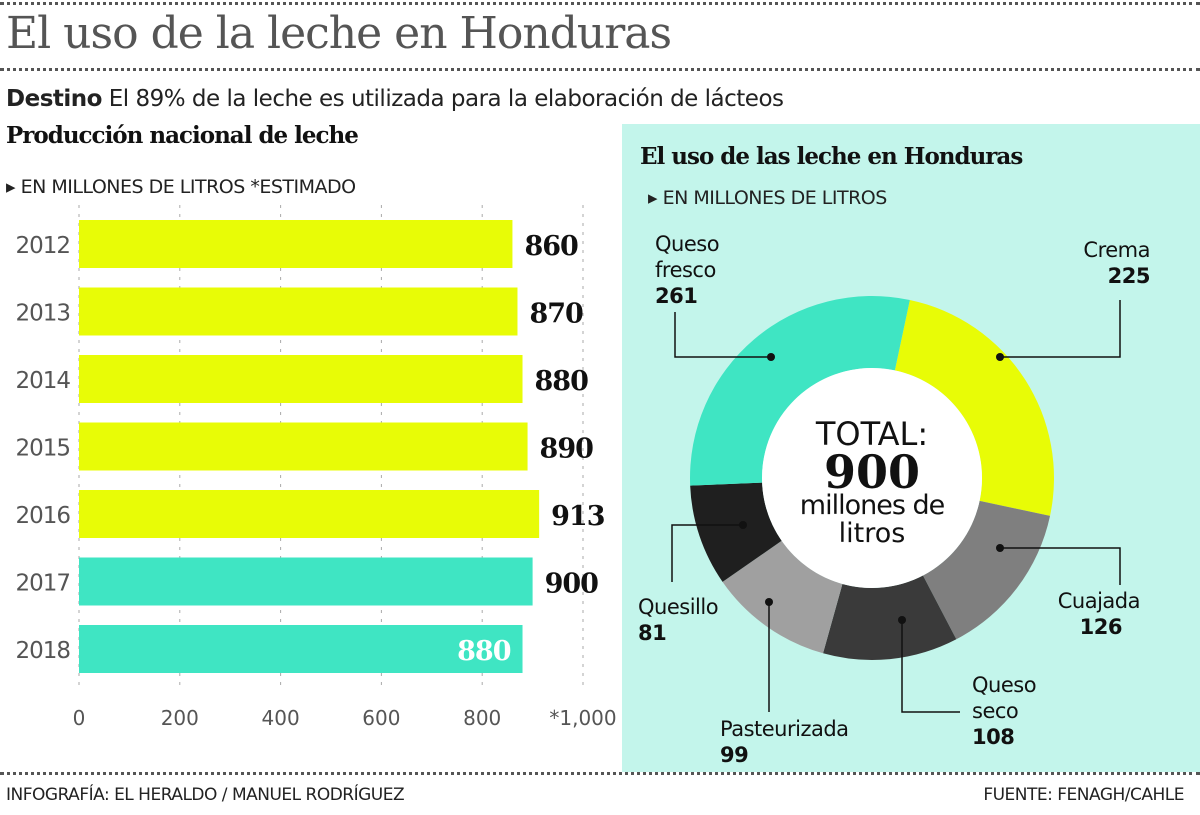  I want to click on donut-chart-unit: ▸ EN MILLONES DE LITROS, so click(767, 198).